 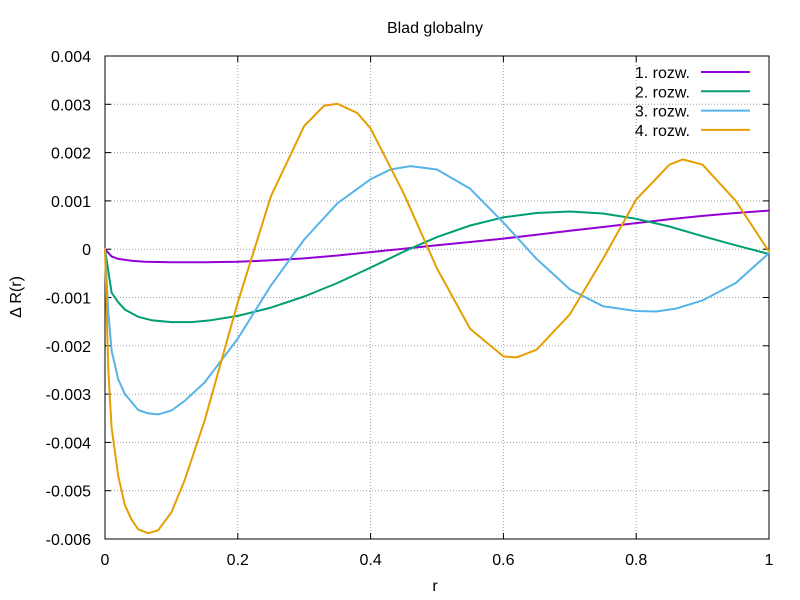 What do you see at coordinates (86, 250) in the screenshot?
I see `y-tick-label: 0` at bounding box center [86, 250].